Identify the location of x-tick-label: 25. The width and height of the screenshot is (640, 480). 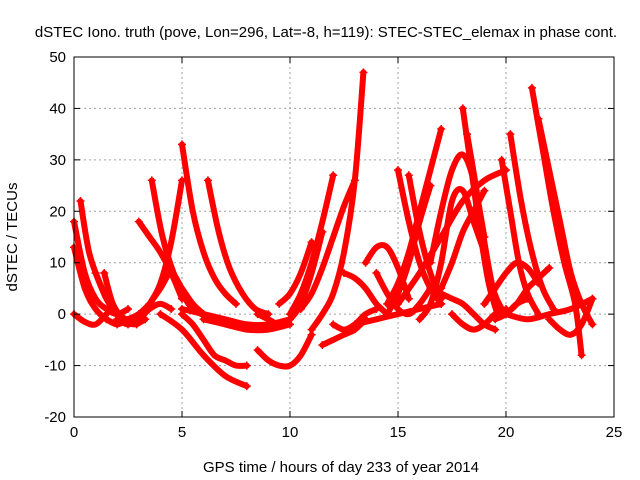
(614, 432).